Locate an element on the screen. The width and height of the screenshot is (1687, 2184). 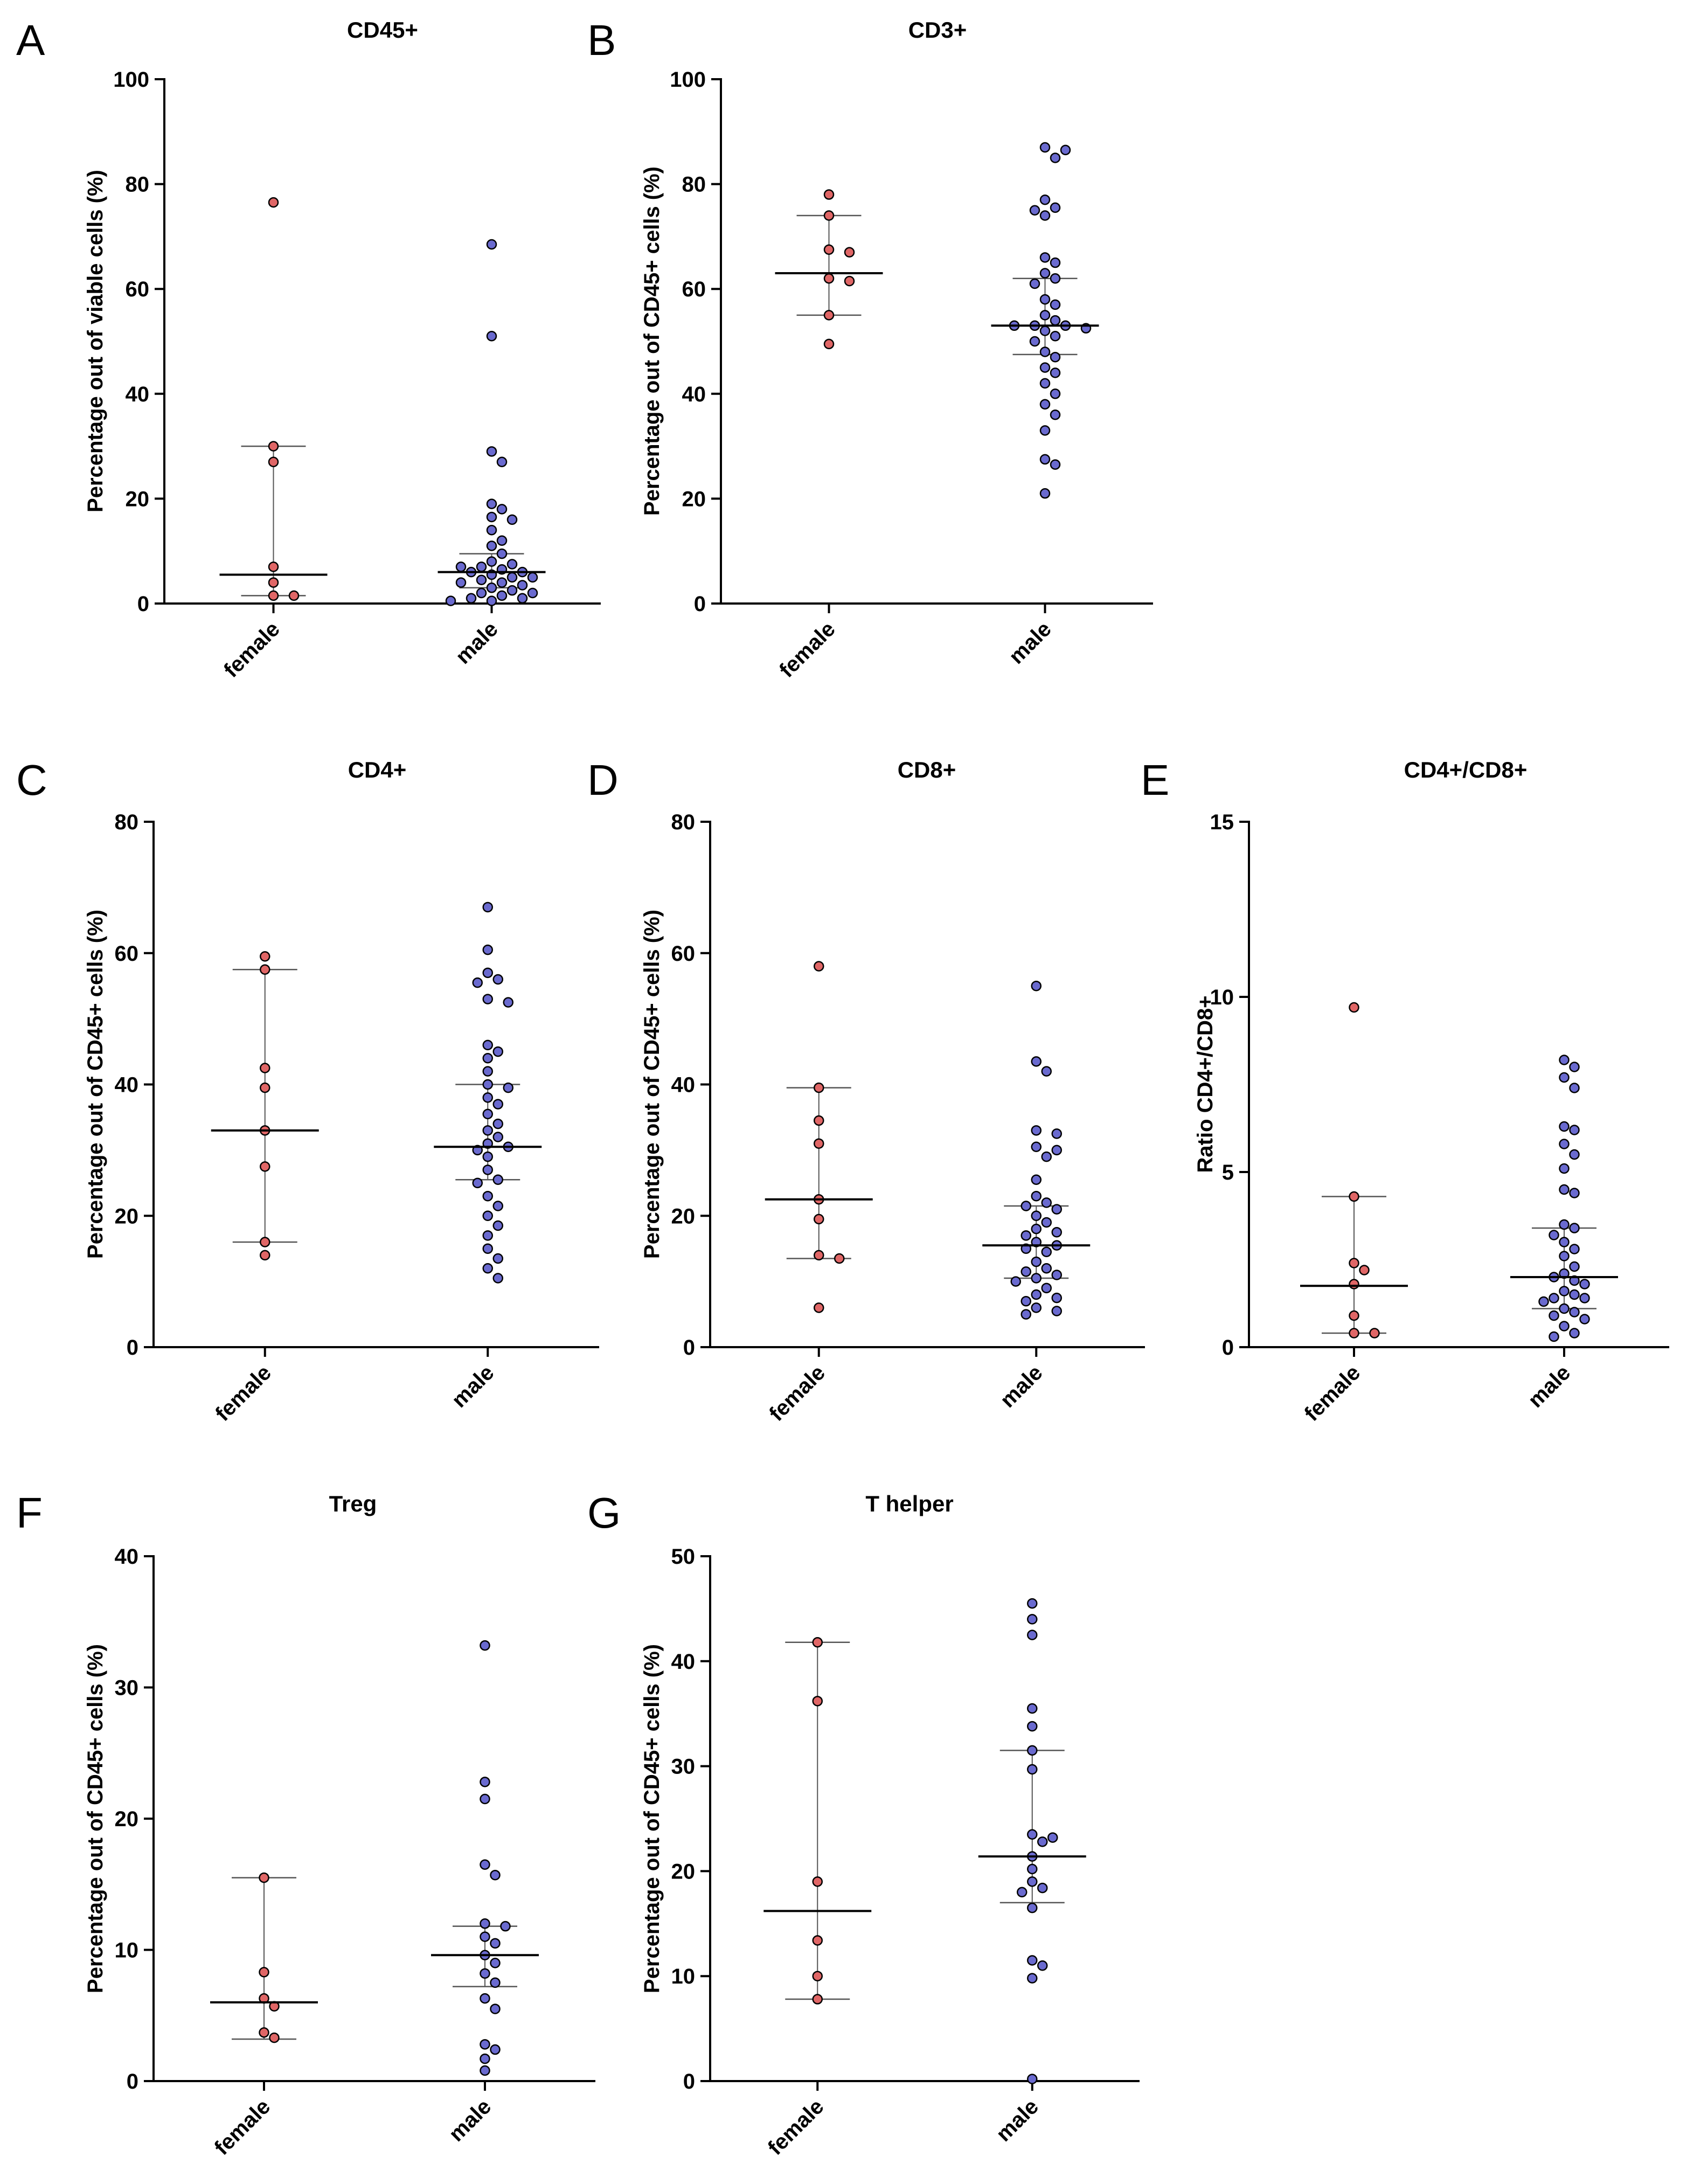
x-category-label-e-male: male is located at coordinates (1550, 1387).